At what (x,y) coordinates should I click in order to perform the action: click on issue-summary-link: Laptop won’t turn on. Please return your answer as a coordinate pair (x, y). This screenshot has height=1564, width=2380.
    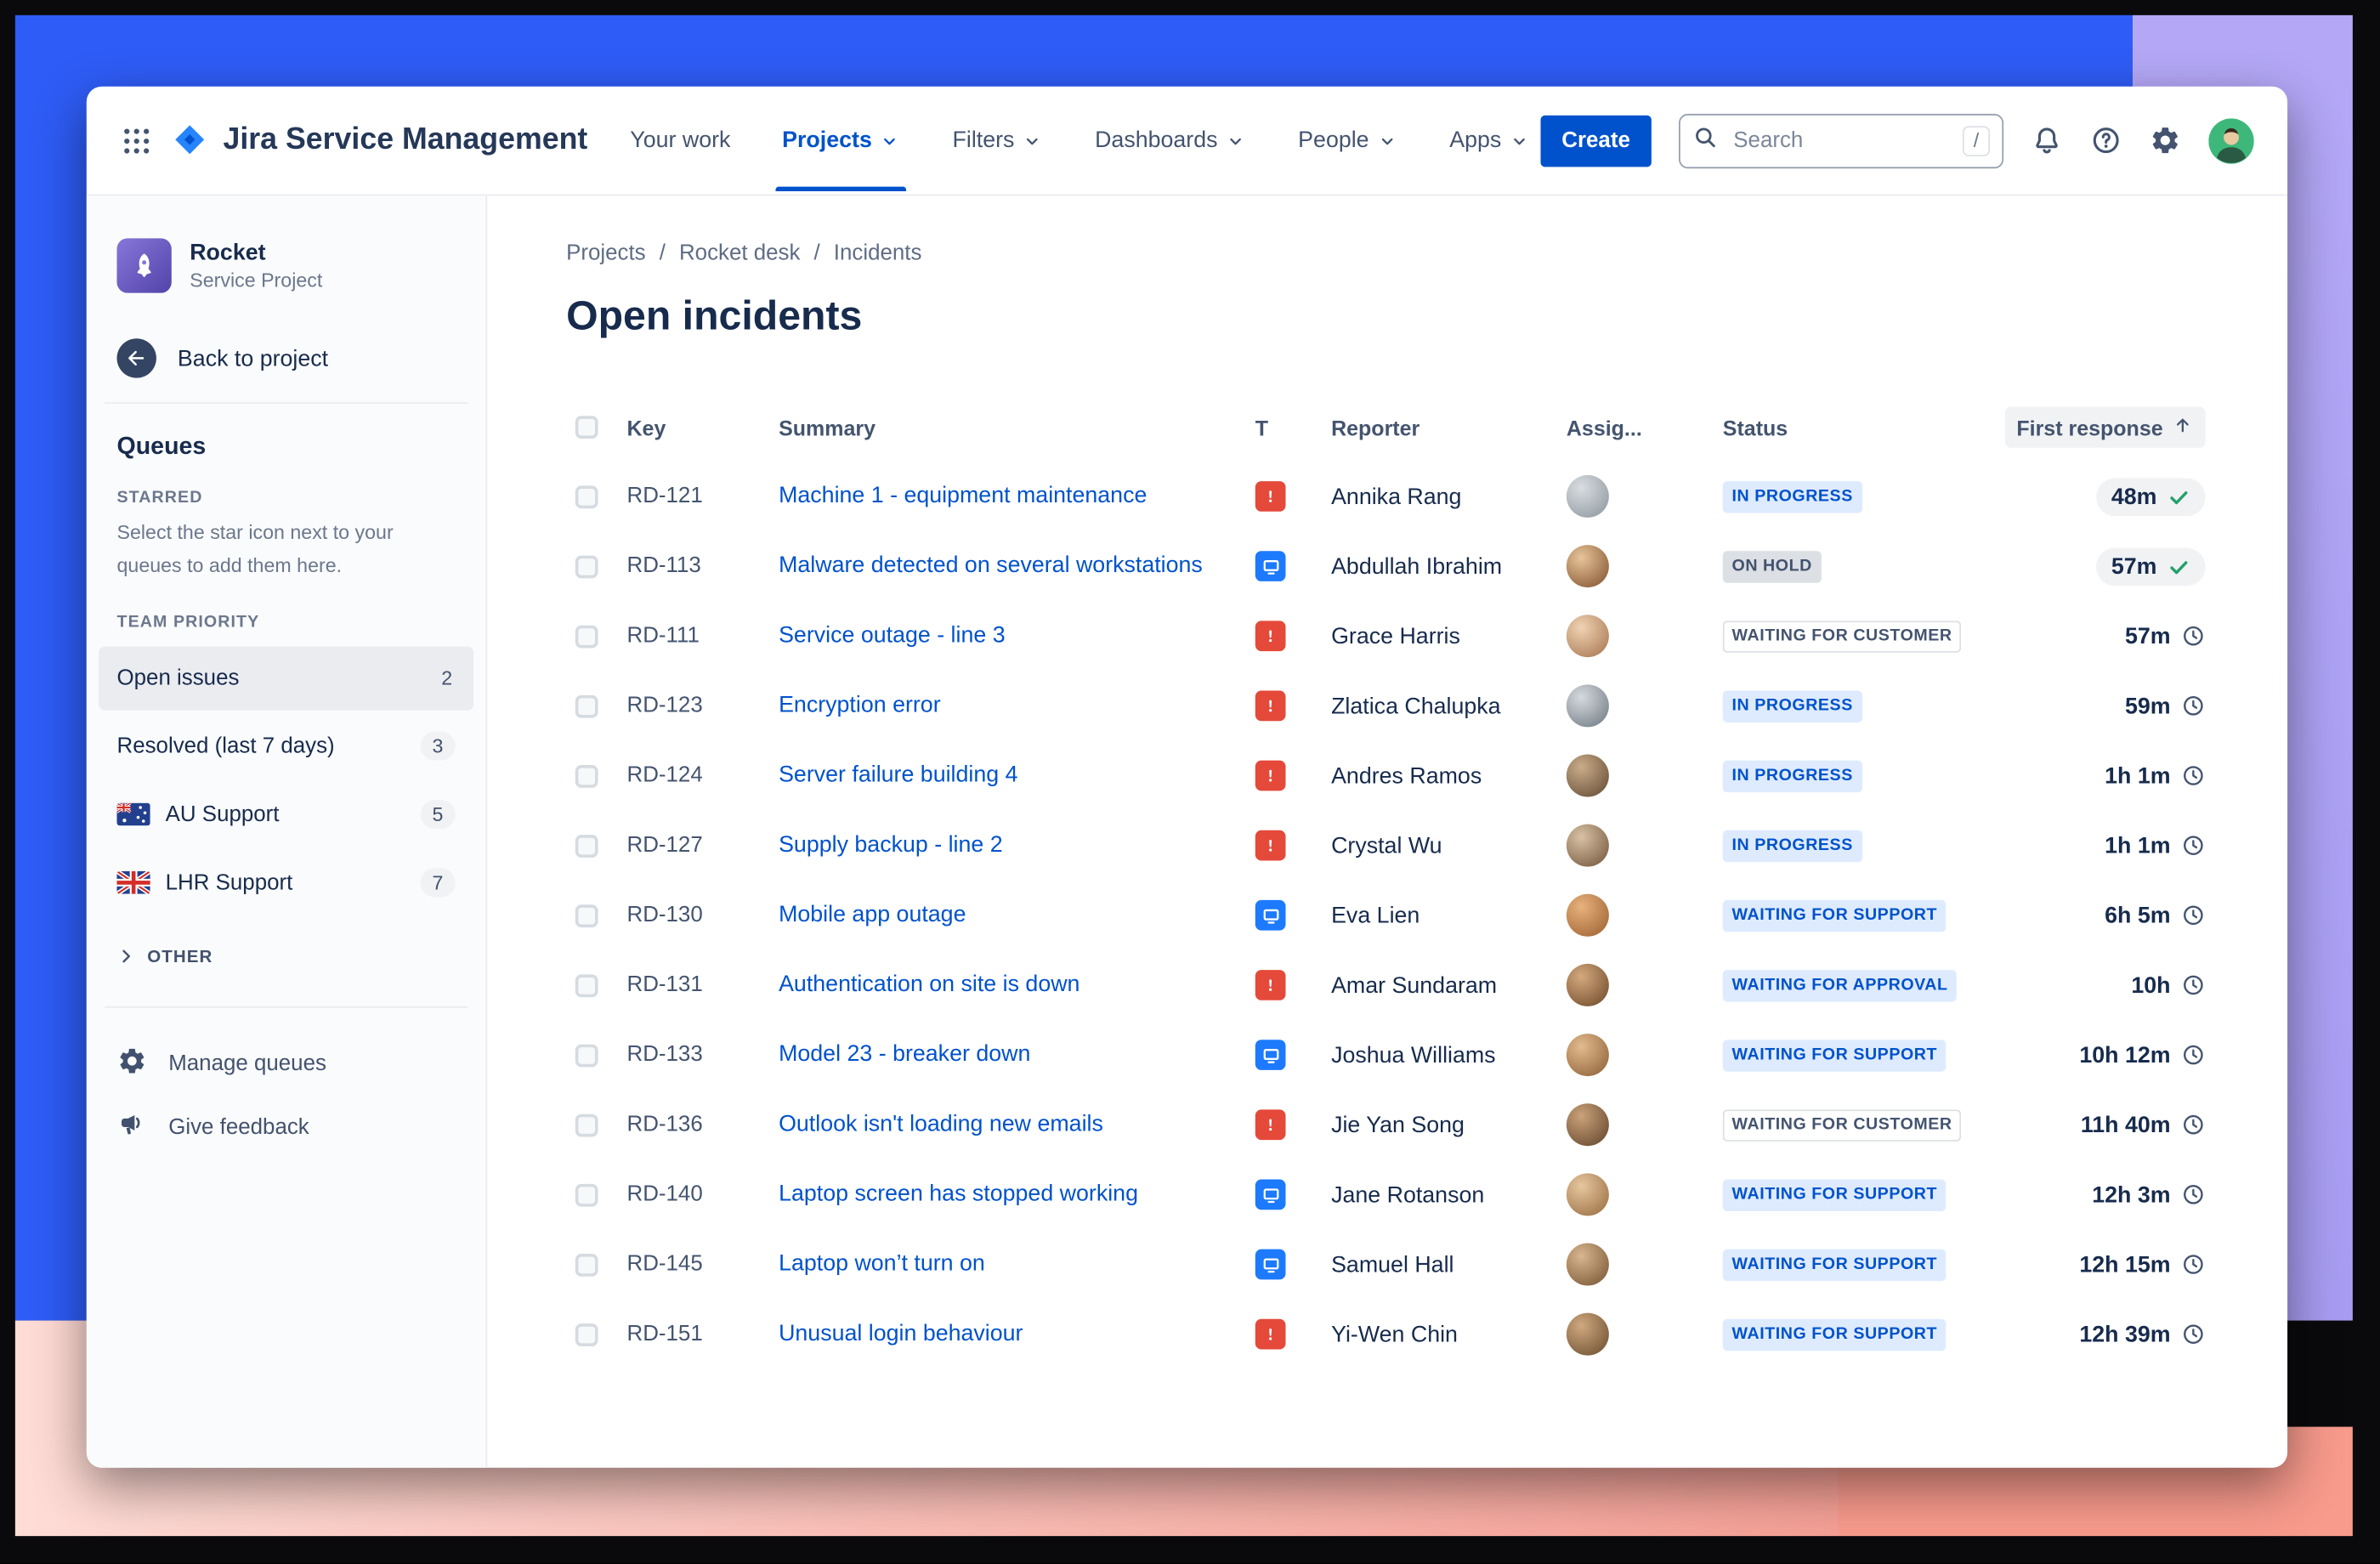
    Looking at the image, I should click on (882, 1263).